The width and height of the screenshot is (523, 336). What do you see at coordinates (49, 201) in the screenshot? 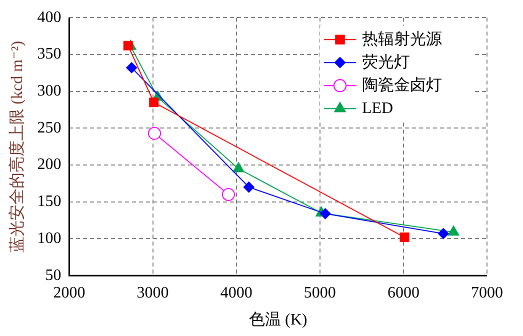
I see `y-tick-label: 150` at bounding box center [49, 201].